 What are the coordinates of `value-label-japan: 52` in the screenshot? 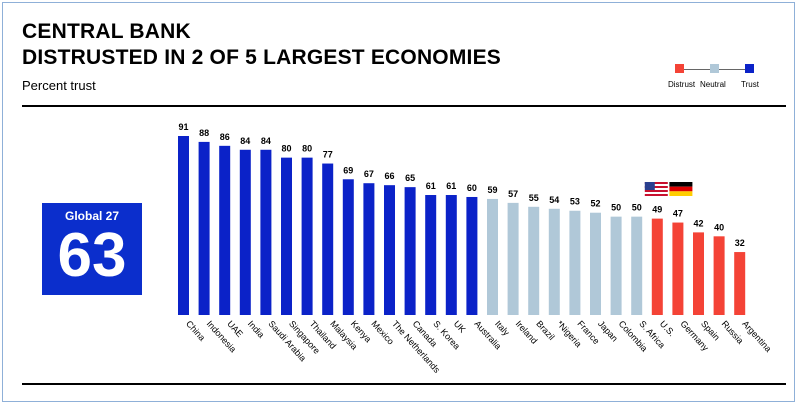 It's located at (595, 204).